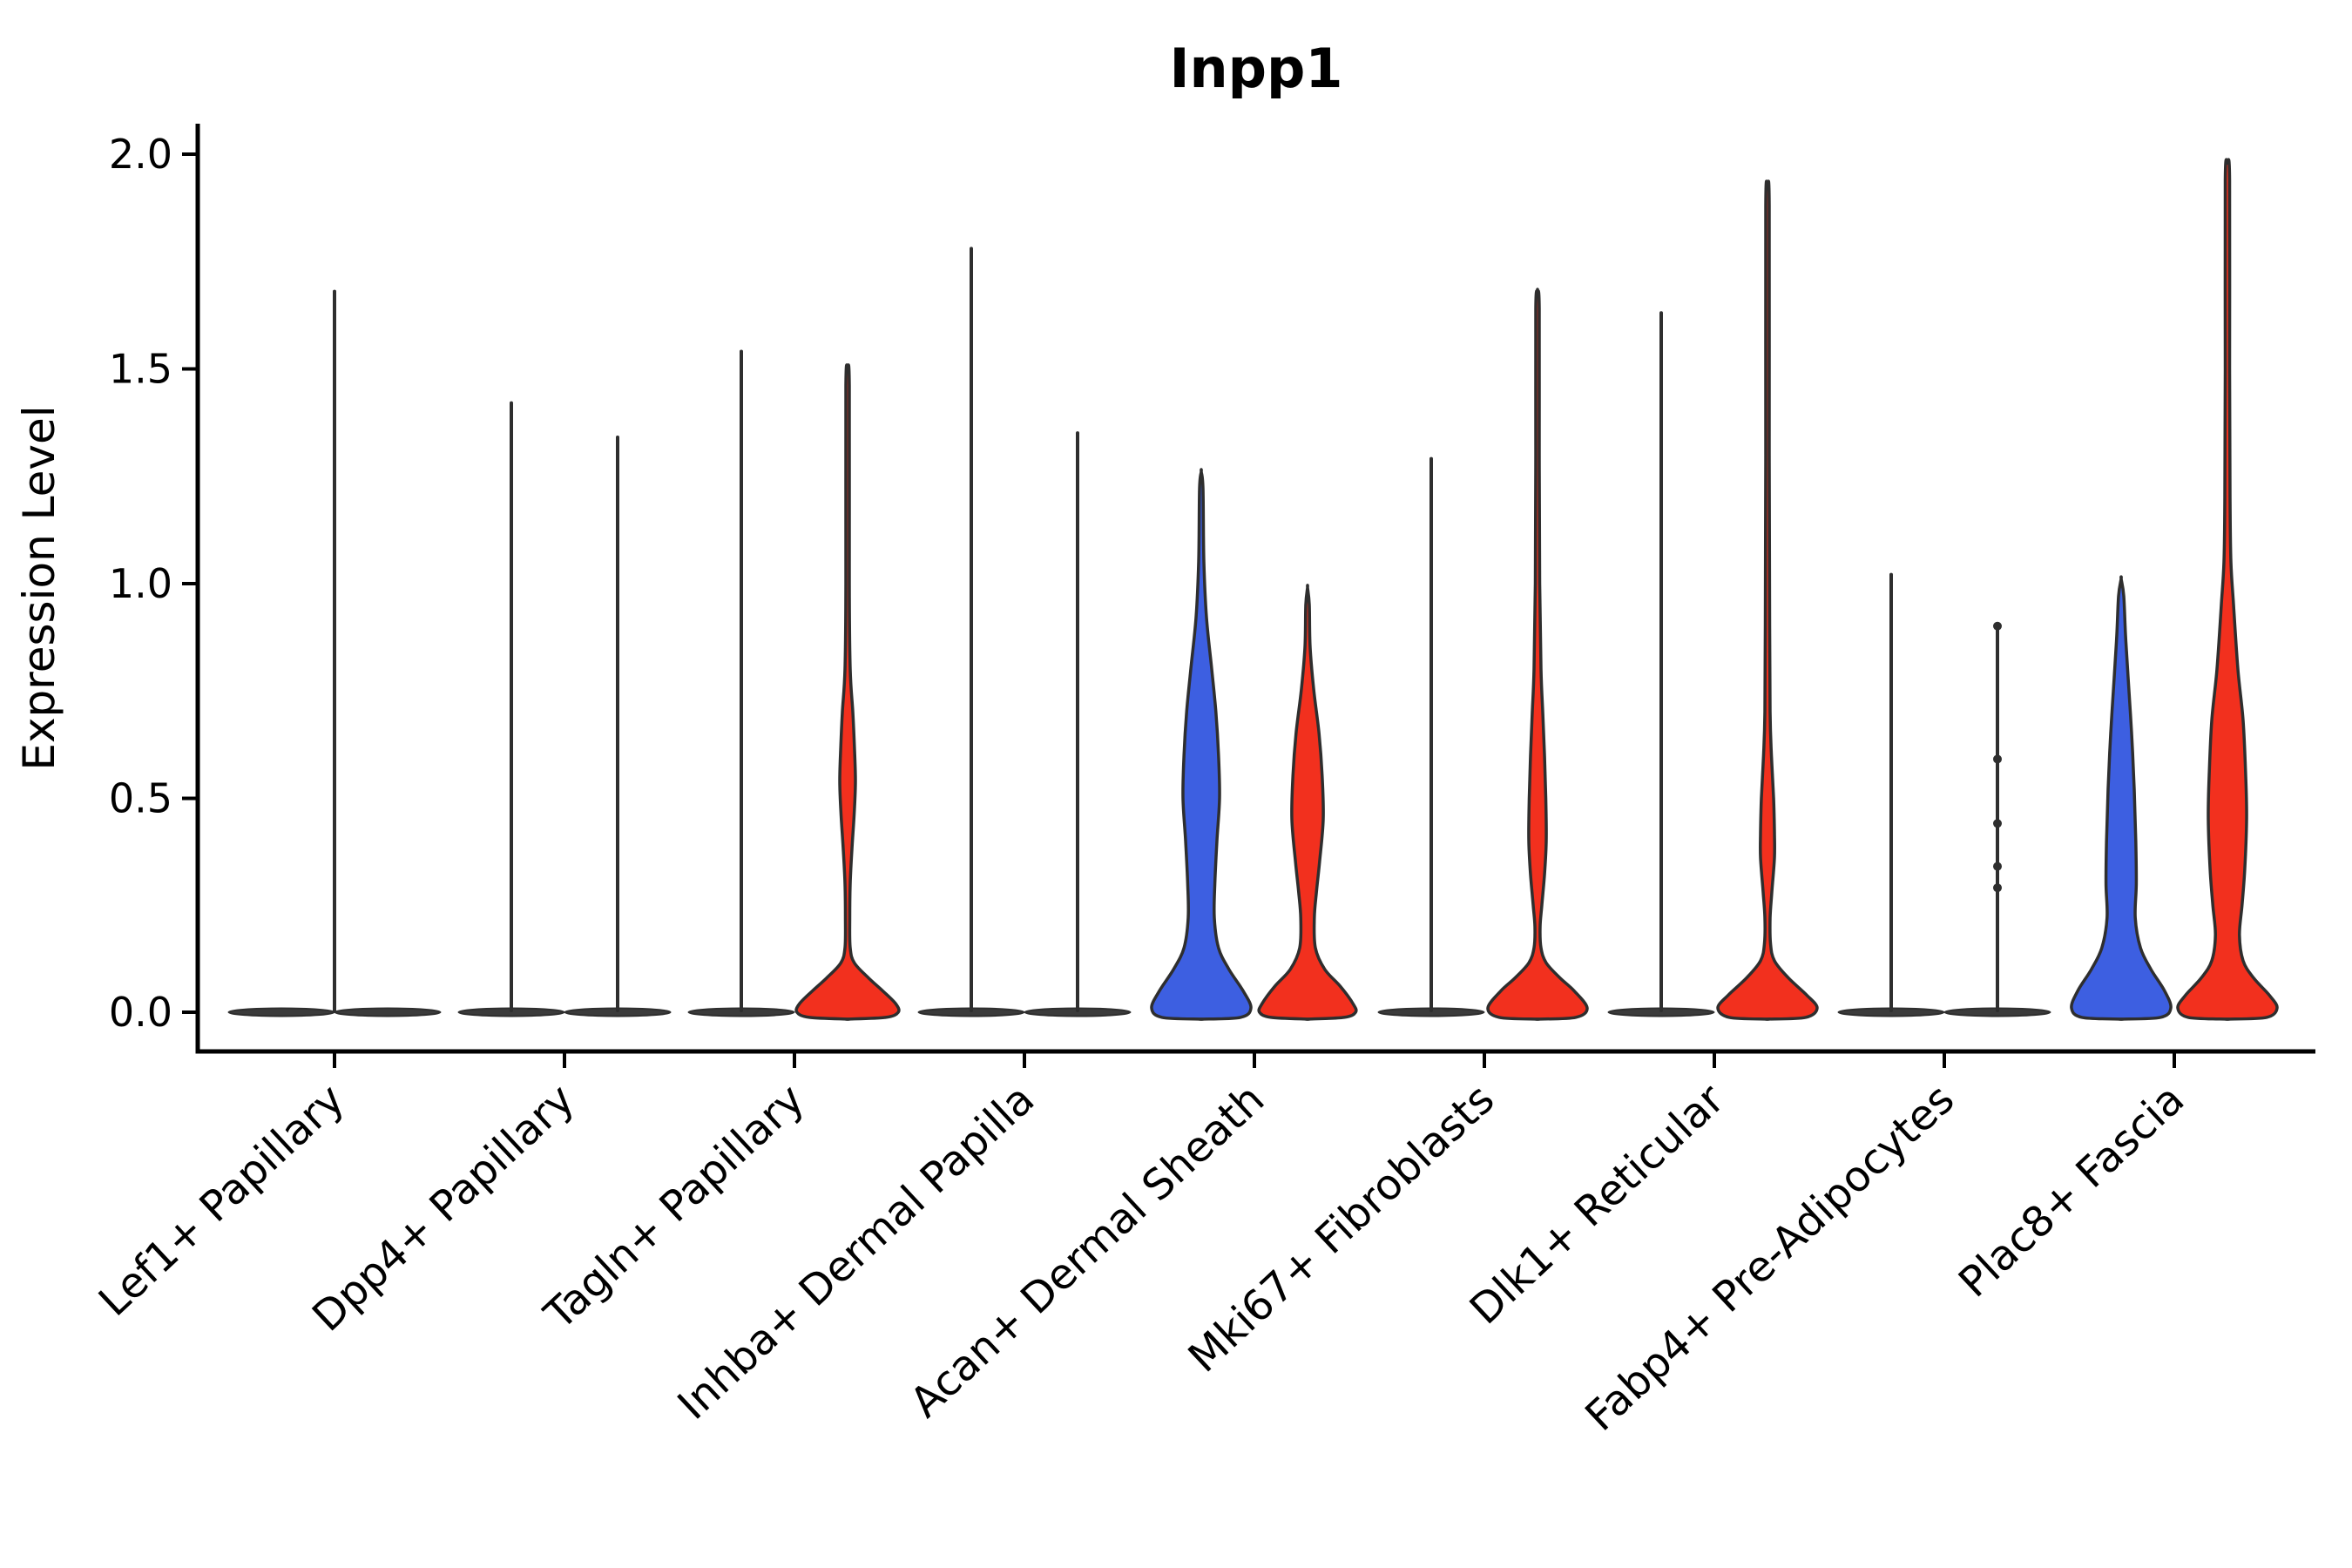  What do you see at coordinates (2072, 1191) in the screenshot?
I see `x-tick-label-plac8: Plac8+ Fascia` at bounding box center [2072, 1191].